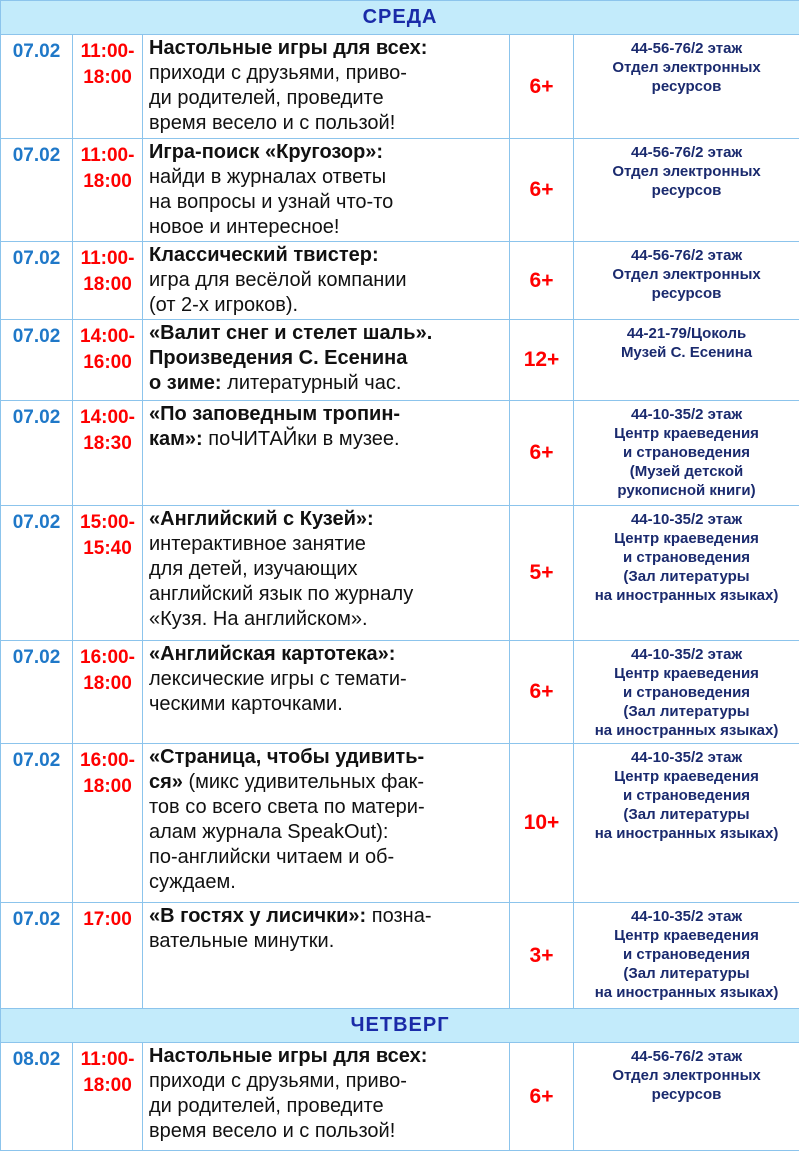 The height and width of the screenshot is (1151, 799). I want to click on age-rating: 5+, so click(542, 573).